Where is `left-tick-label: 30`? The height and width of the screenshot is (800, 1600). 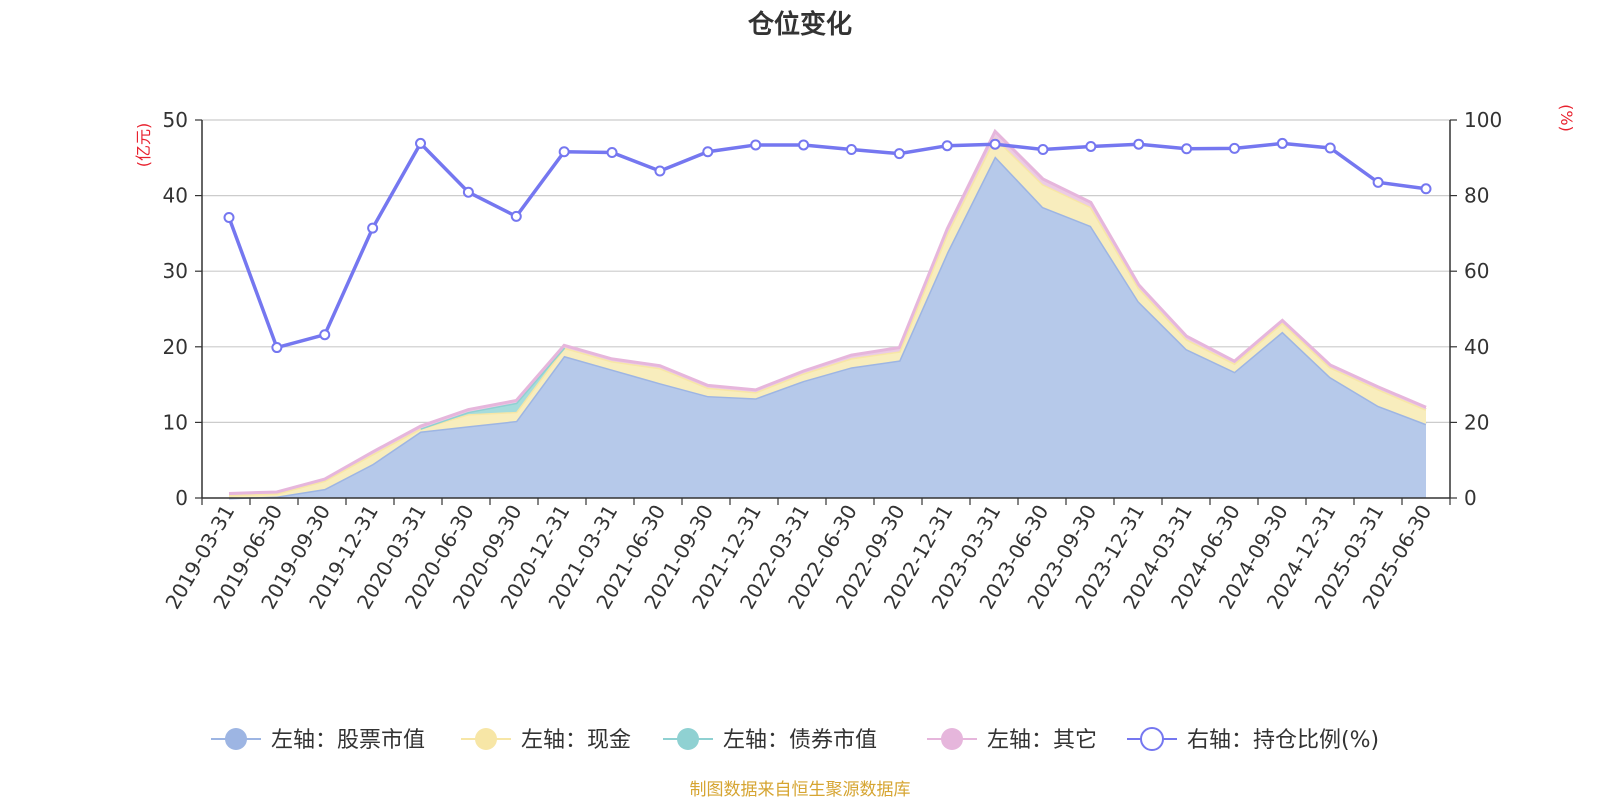 left-tick-label: 30 is located at coordinates (175, 271).